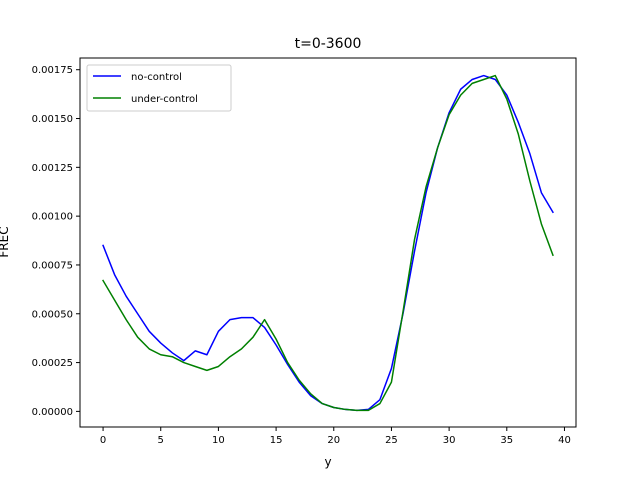 The image size is (640, 480). I want to click on y-tick-label: 0.00000, so click(52, 412).